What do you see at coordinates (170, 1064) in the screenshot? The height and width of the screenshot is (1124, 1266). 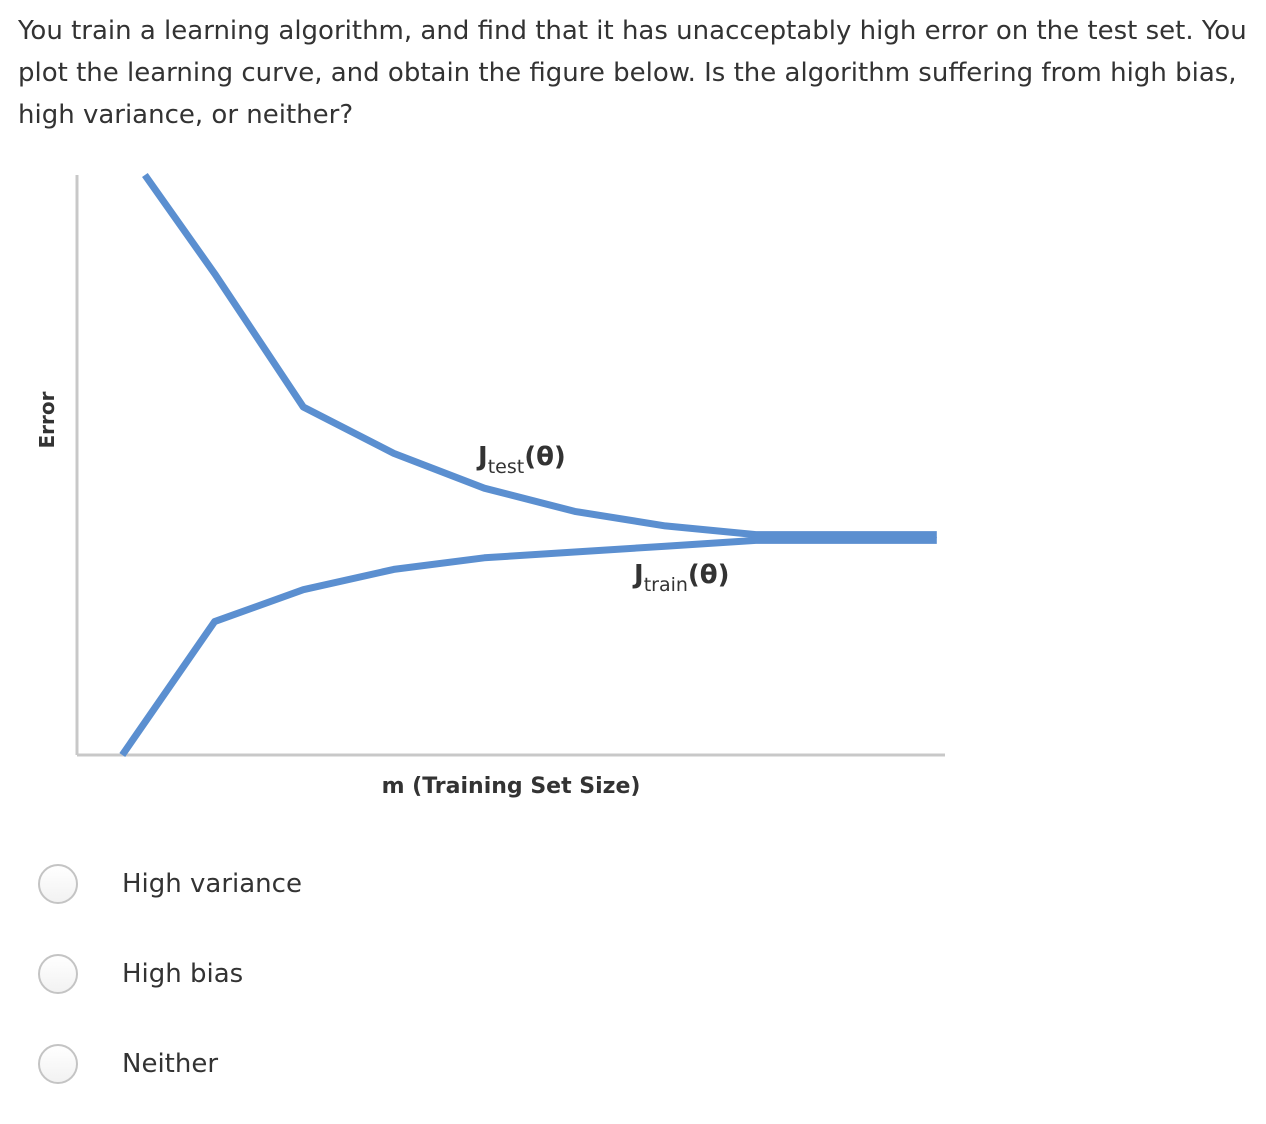 I see `option-label-neither: Neither` at bounding box center [170, 1064].